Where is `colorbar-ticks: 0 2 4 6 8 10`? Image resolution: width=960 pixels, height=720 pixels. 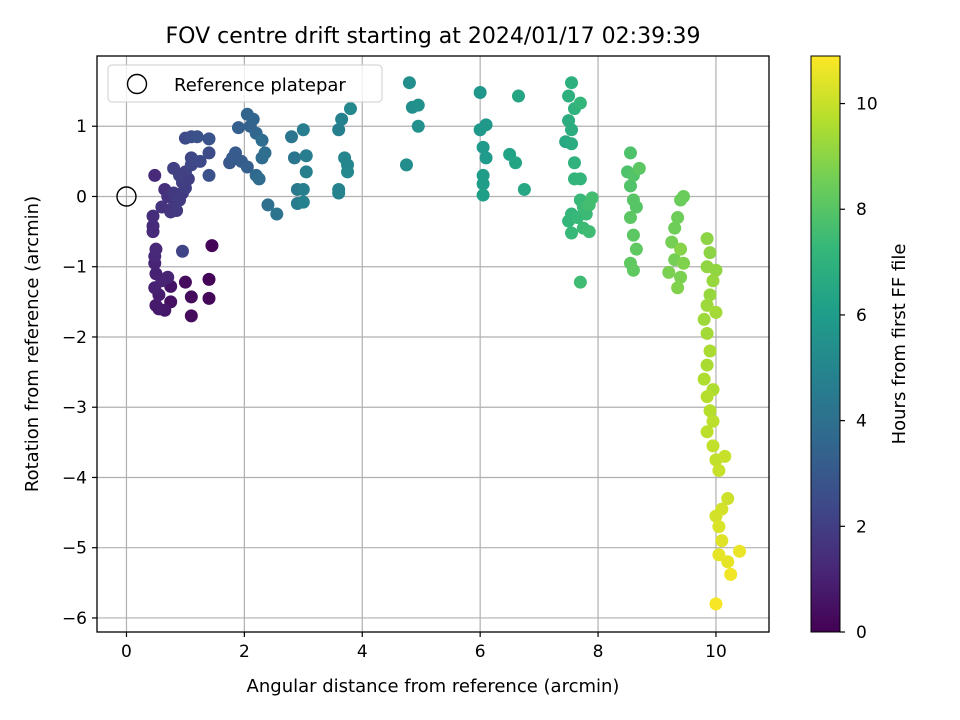 colorbar-ticks: 0 2 4 6 8 10 is located at coordinates (859, 369).